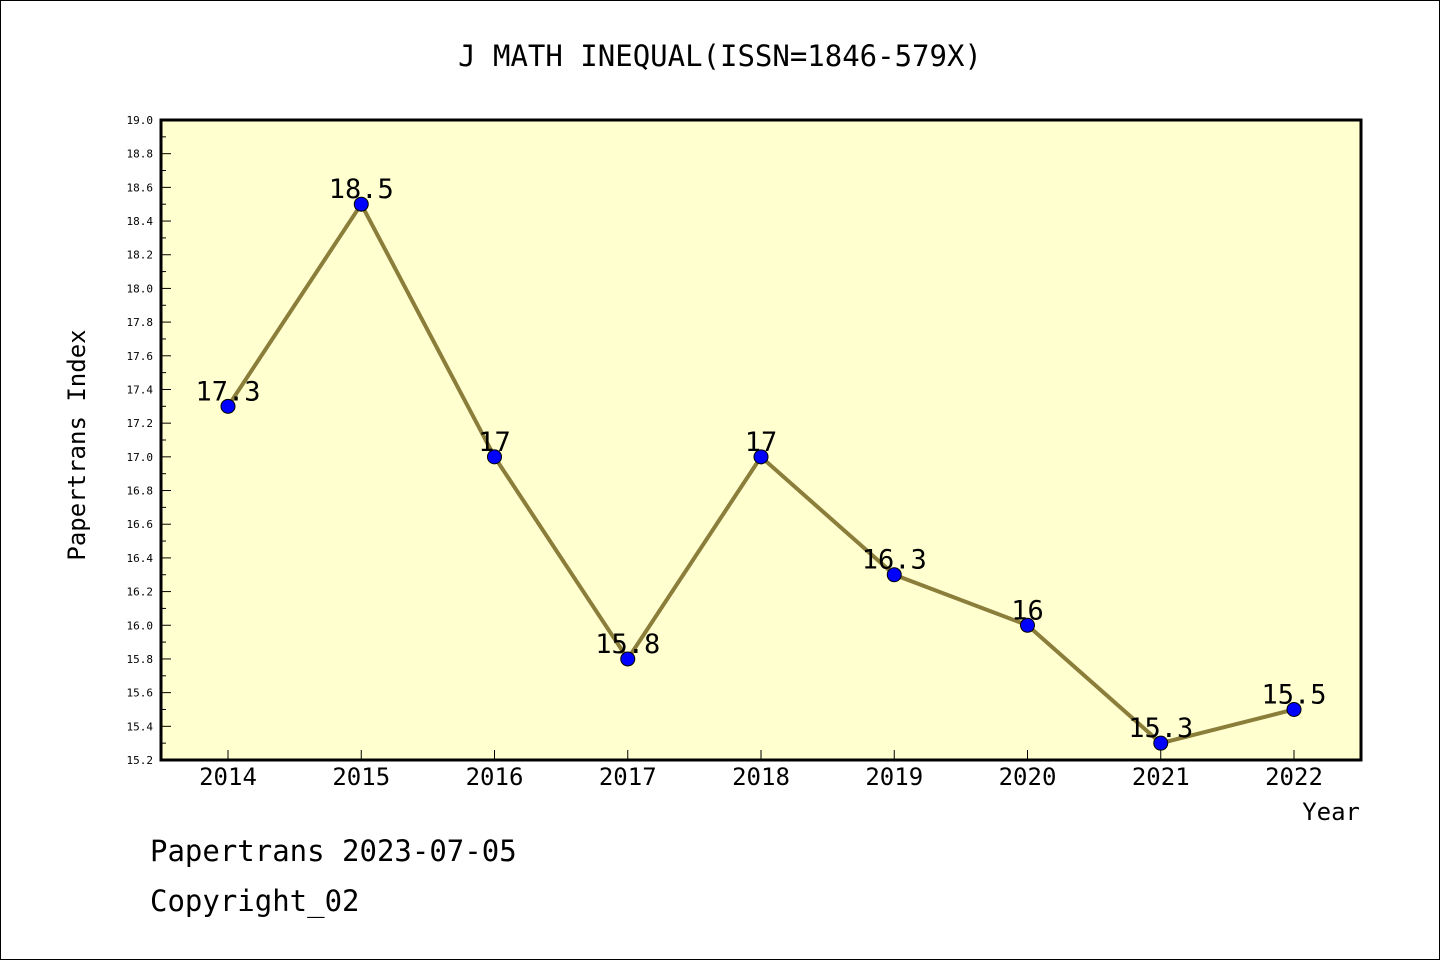 The height and width of the screenshot is (960, 1440). Describe the element at coordinates (228, 777) in the screenshot. I see `x-tick-label: 2014` at that location.